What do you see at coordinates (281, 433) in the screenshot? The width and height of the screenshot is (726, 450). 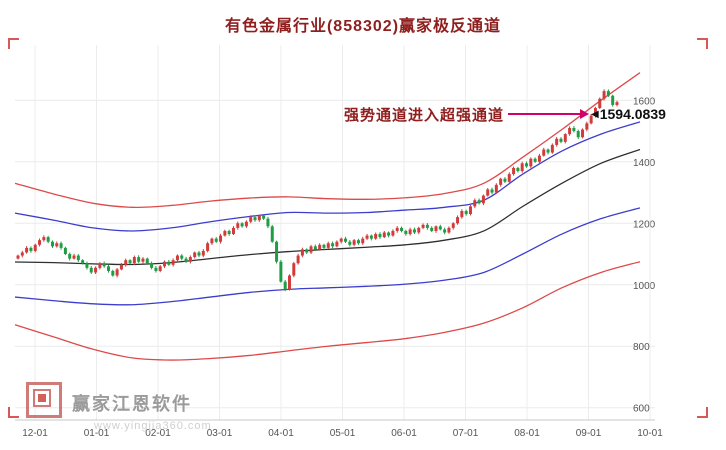 I see `x-axis-label: 04-01` at bounding box center [281, 433].